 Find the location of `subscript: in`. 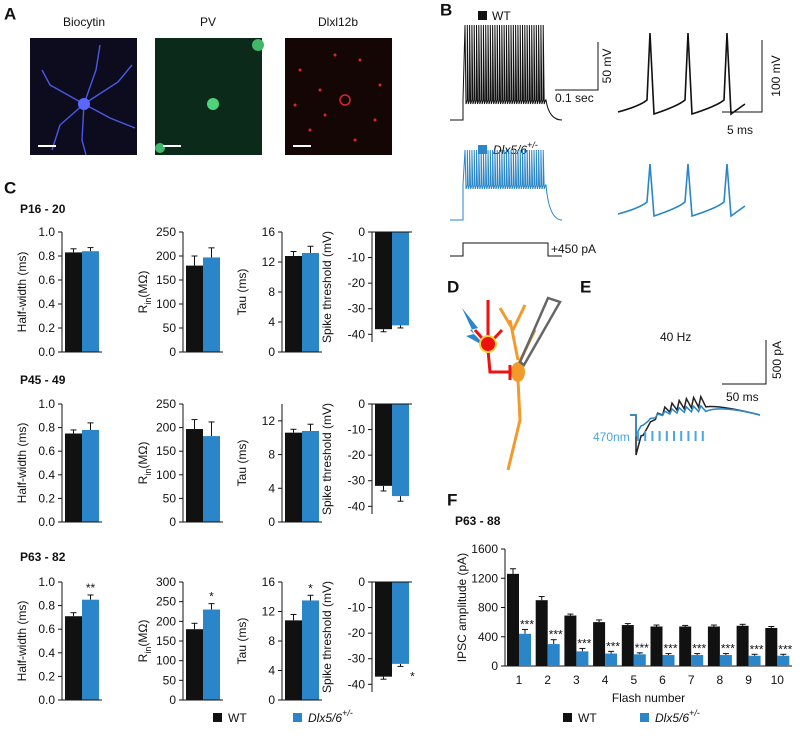

subscript: in is located at coordinates (148, 650).